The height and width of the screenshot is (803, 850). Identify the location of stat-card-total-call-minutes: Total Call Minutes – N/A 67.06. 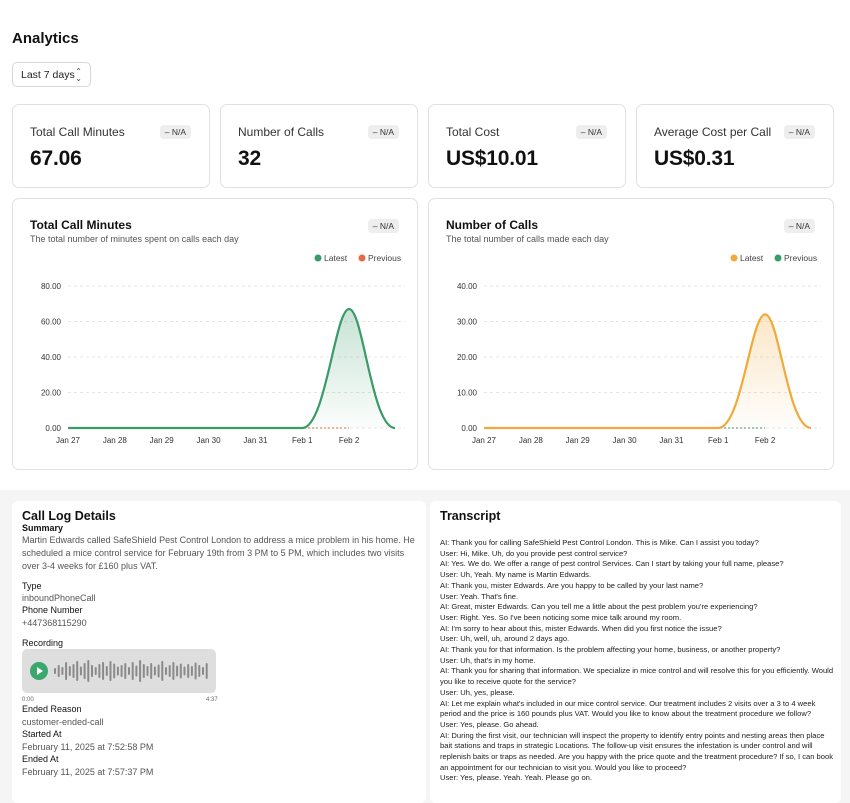
(111, 146).